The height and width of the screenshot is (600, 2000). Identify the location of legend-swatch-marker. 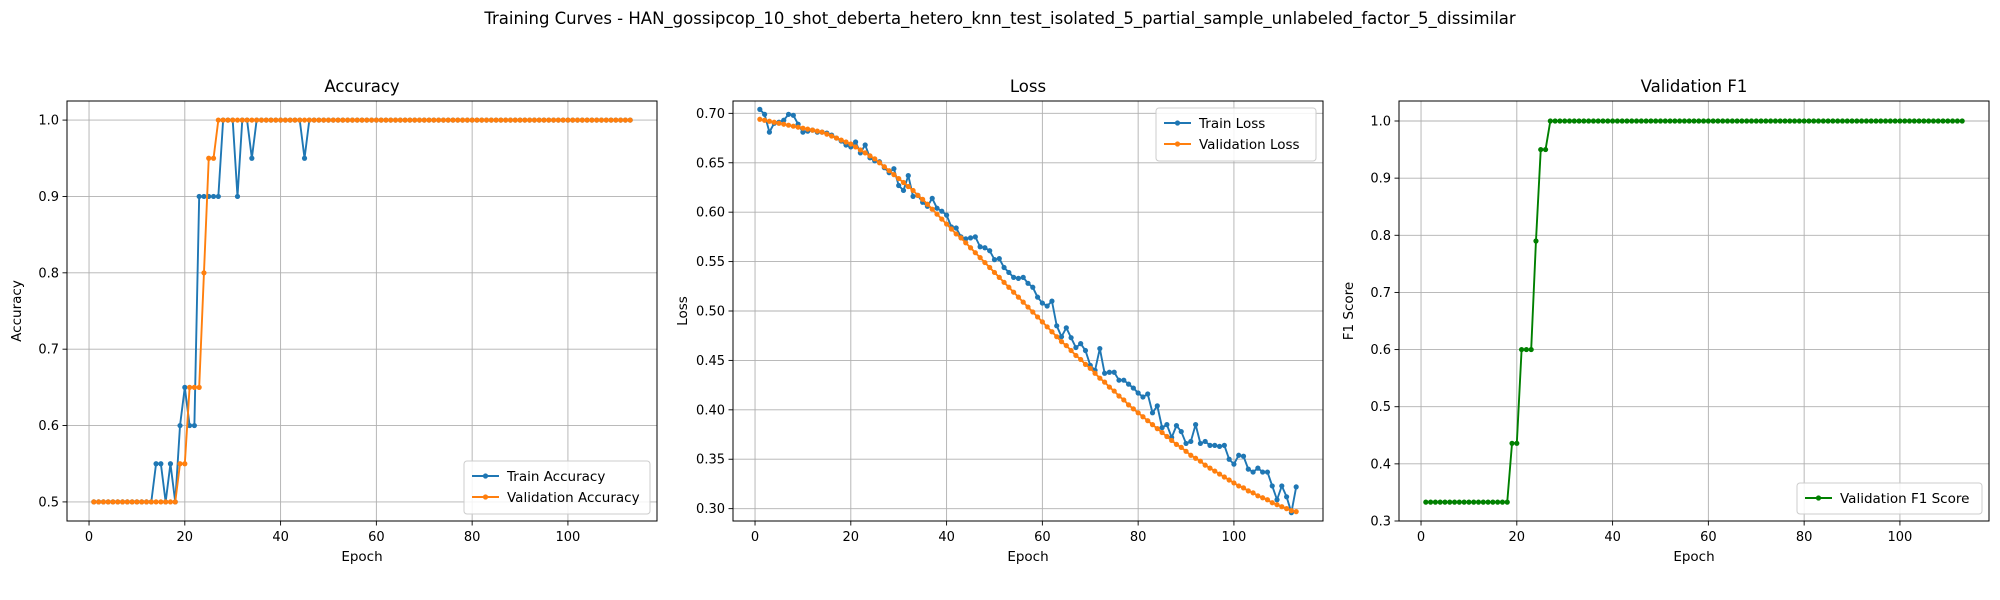
(485, 476).